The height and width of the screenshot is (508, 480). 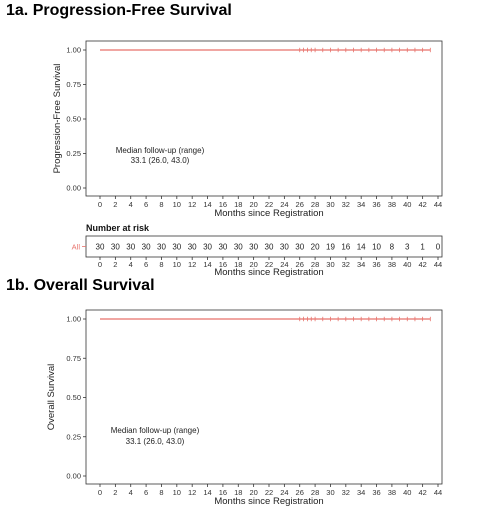 What do you see at coordinates (268, 501) in the screenshot?
I see `os-x-axis-label: Months since Registration` at bounding box center [268, 501].